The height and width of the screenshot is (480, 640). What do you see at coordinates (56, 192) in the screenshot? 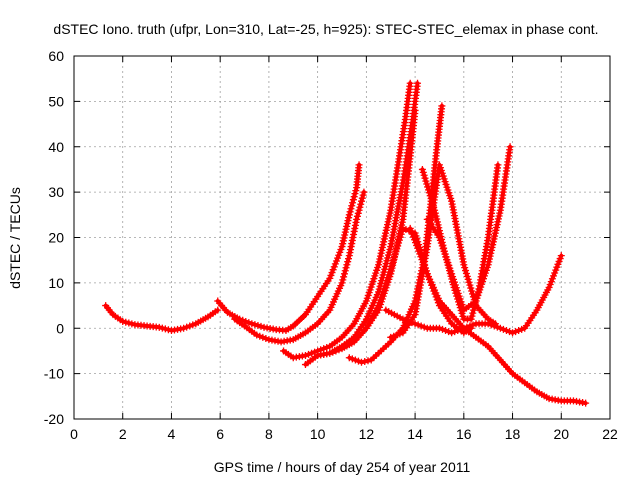
I see `y-tick-label: 30` at bounding box center [56, 192].